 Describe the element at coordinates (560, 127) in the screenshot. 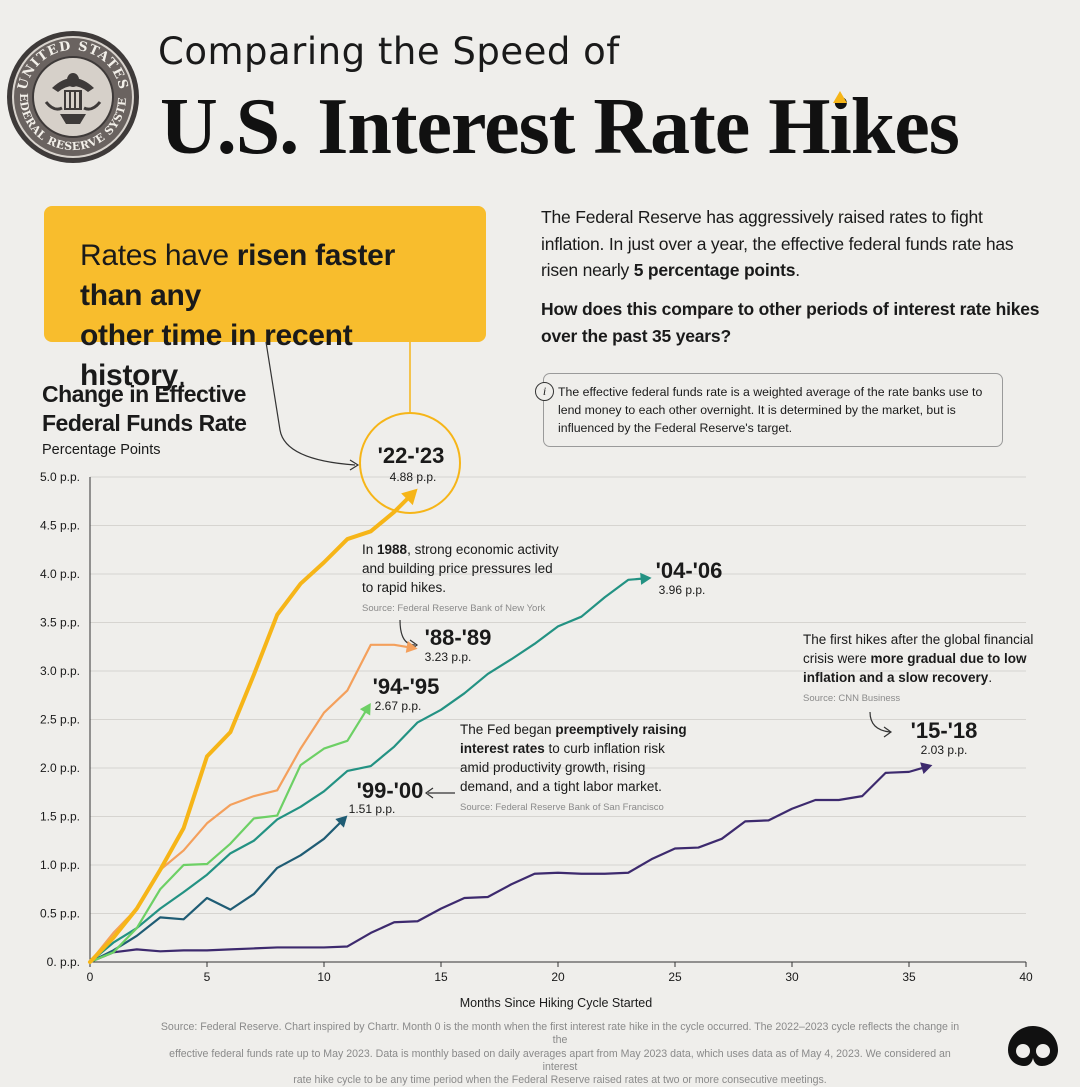

I see `page-title: U.S. Interest Rate Hikes` at that location.